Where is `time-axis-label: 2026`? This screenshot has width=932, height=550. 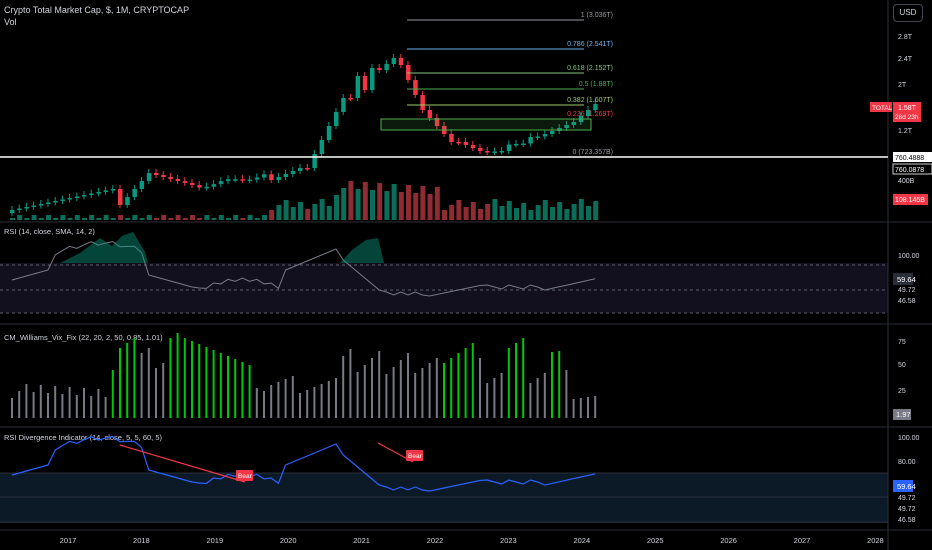 time-axis-label: 2026 is located at coordinates (728, 540).